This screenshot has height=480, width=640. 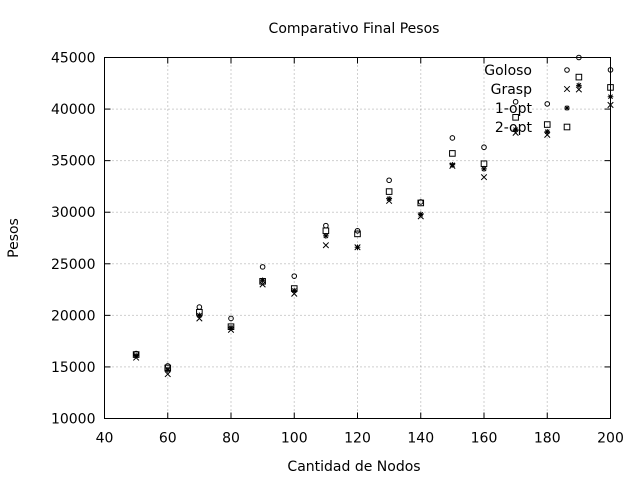 What do you see at coordinates (484, 439) in the screenshot?
I see `x-tick-label: 160` at bounding box center [484, 439].